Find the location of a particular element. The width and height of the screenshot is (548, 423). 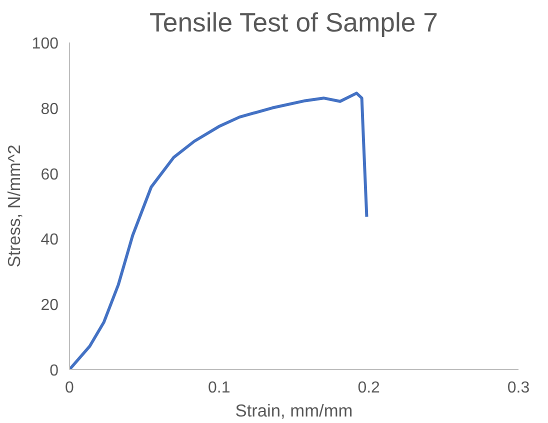

y-tick-label: 40 is located at coordinates (49, 240).